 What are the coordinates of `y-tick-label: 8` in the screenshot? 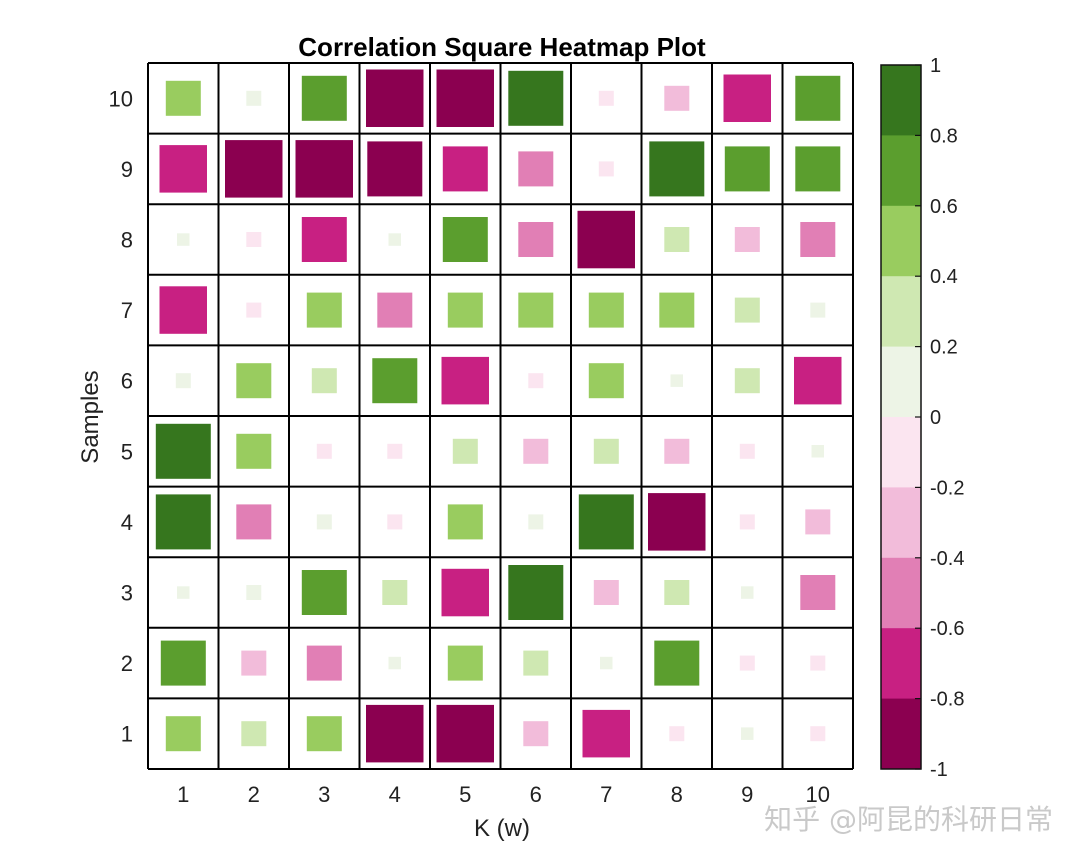 It's located at (127, 240).